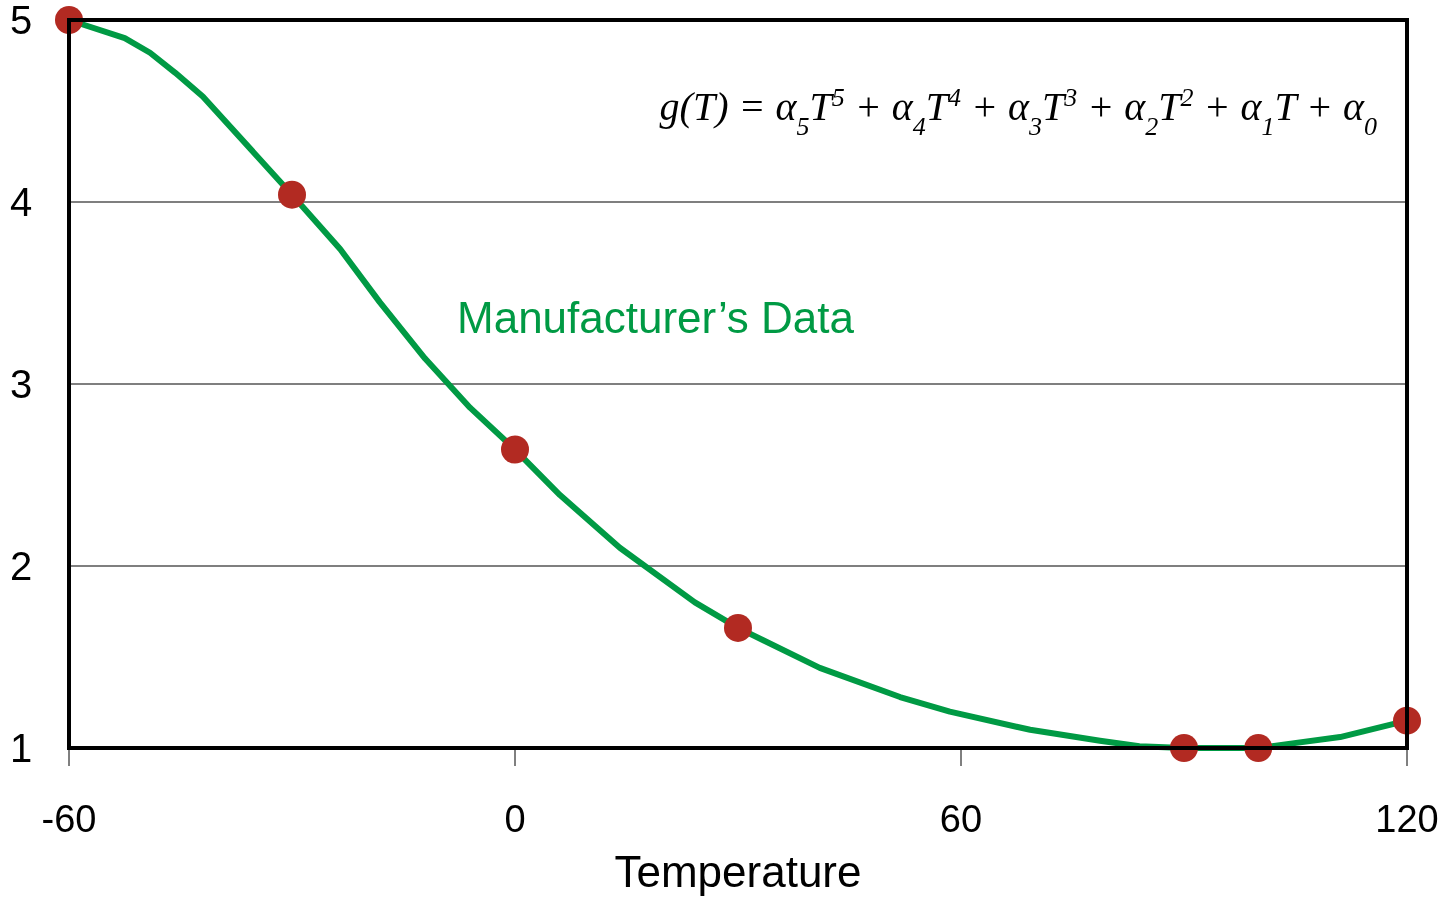  What do you see at coordinates (21, 384) in the screenshot?
I see `y-tick-label: 3` at bounding box center [21, 384].